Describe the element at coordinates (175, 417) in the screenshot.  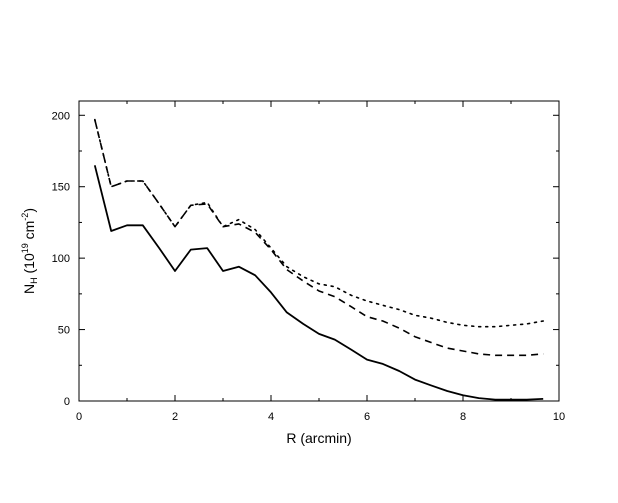
I see `x-tick-label: 2` at that location.